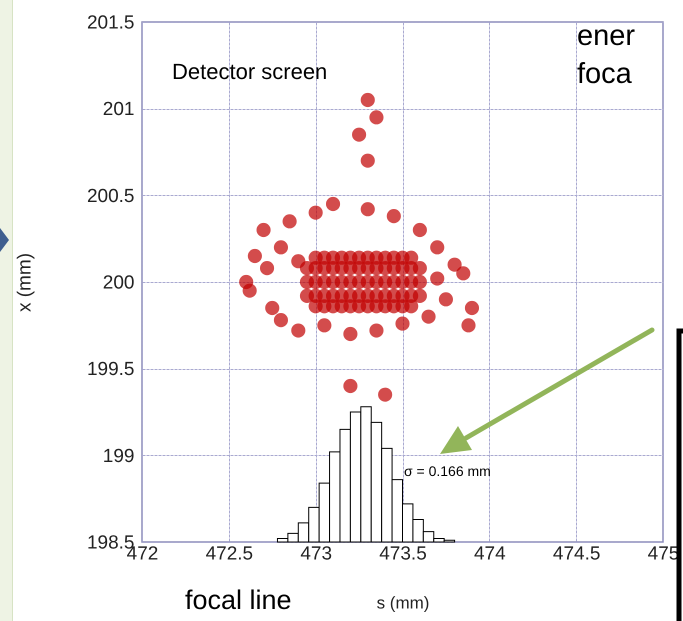 The height and width of the screenshot is (621, 683). I want to click on x-tick-label: 473.5, so click(403, 554).